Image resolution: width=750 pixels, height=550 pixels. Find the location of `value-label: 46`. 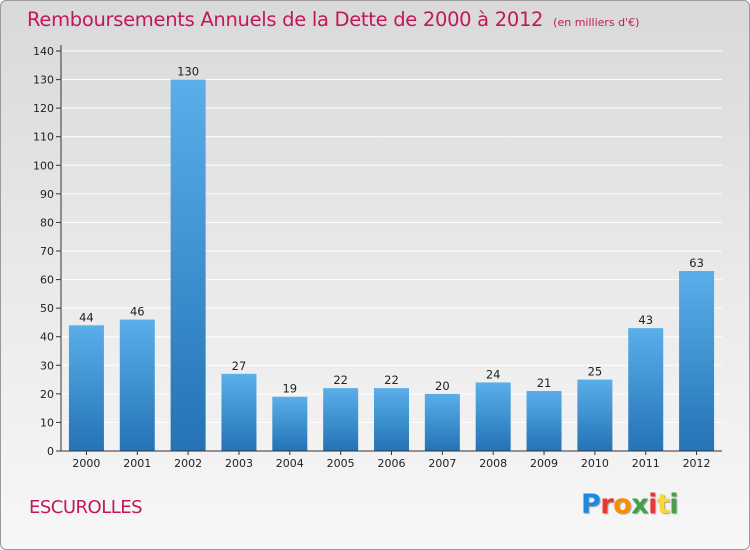

value-label: 46 is located at coordinates (137, 312).